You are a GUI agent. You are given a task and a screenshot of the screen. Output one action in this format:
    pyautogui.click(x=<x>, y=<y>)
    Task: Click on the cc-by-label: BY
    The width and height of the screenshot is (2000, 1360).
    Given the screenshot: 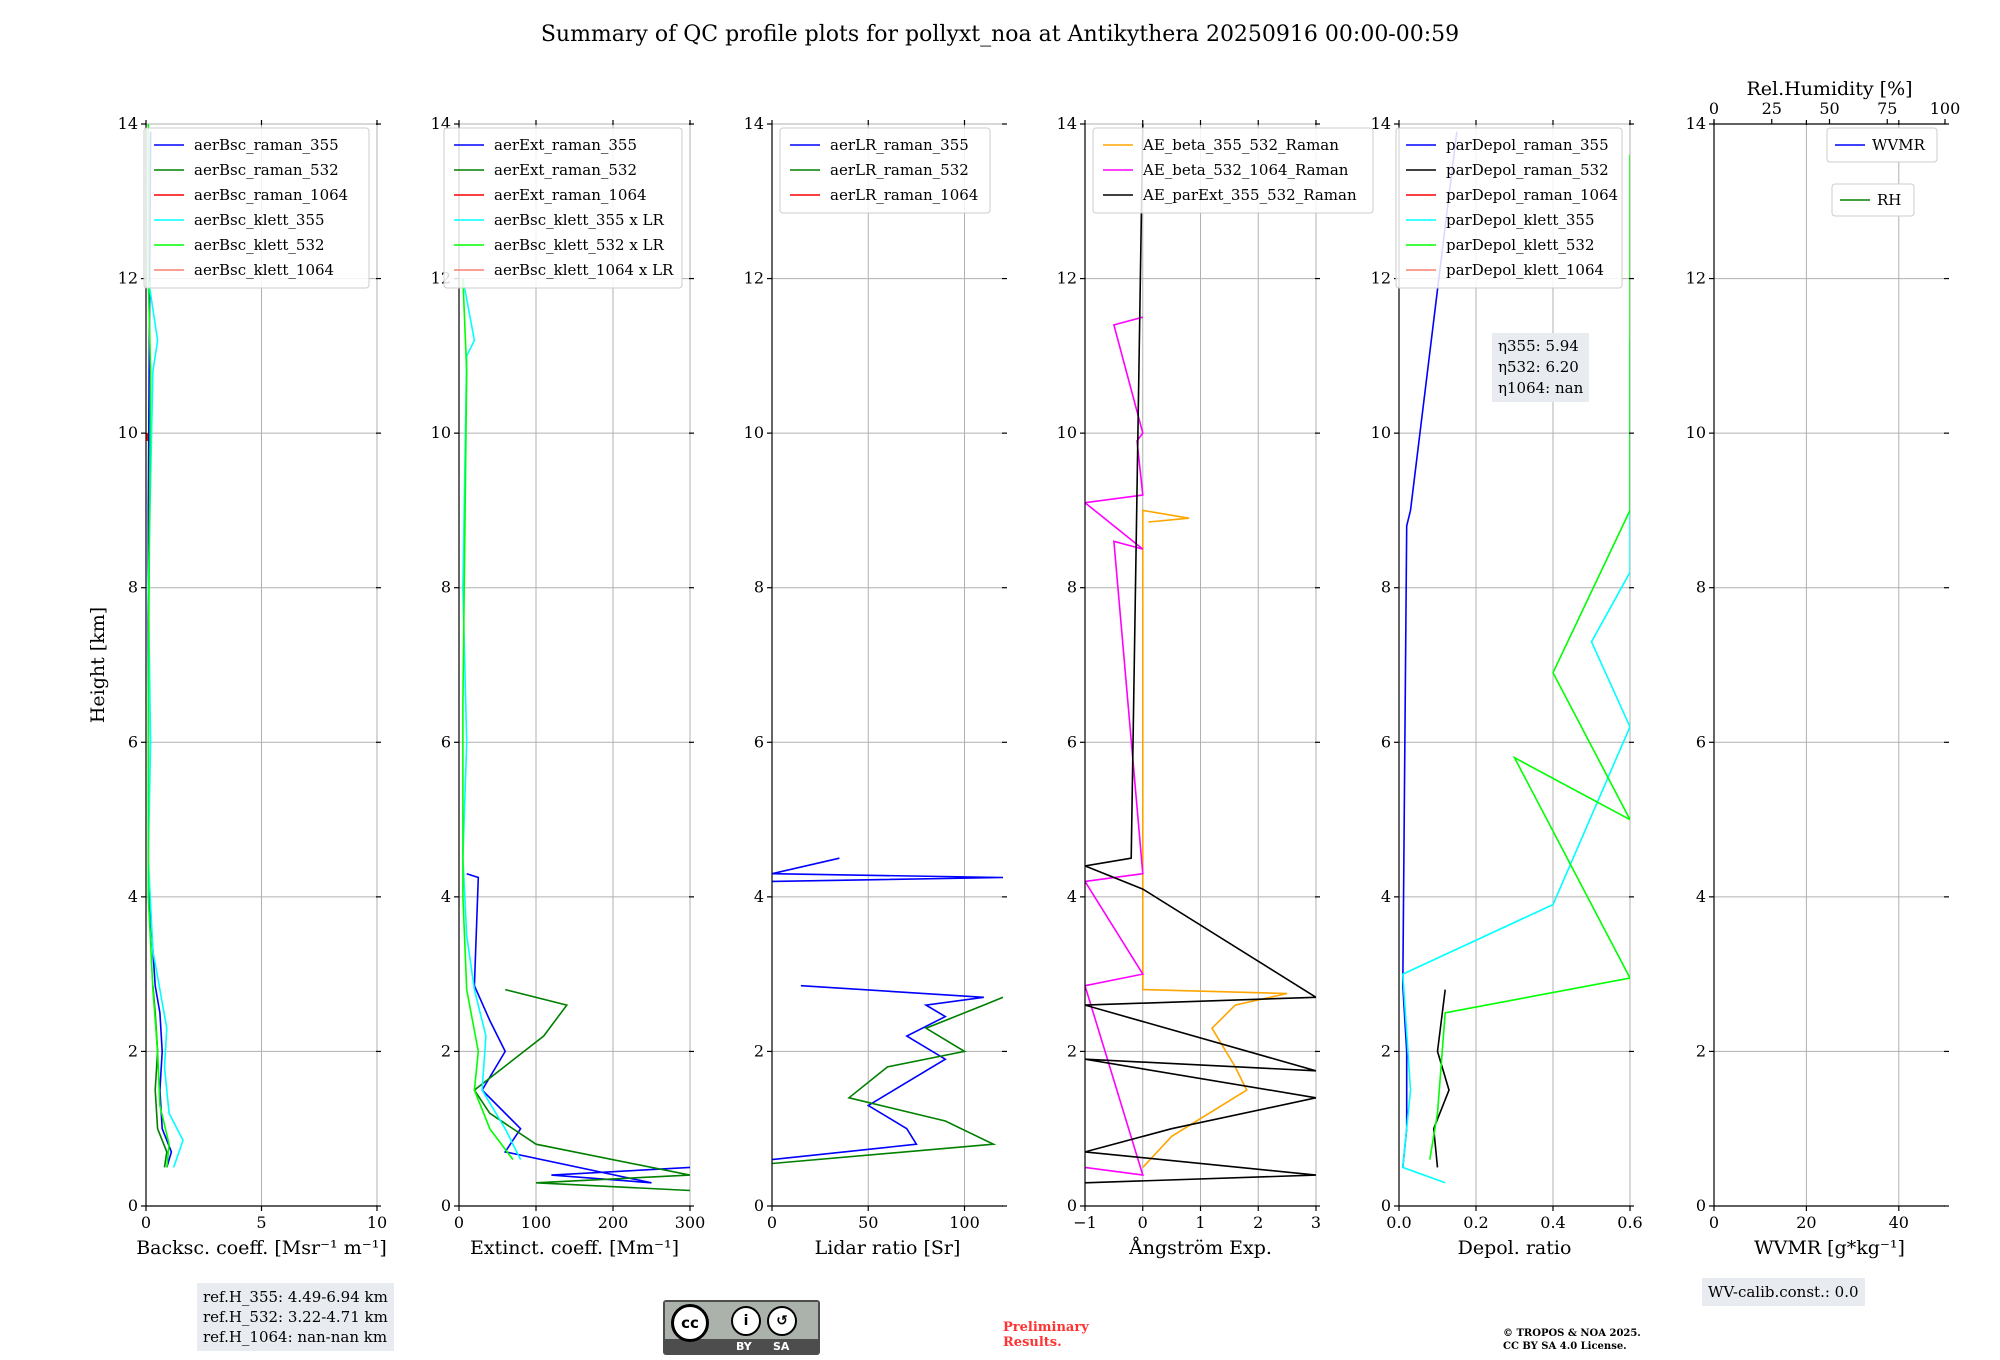 What is the action you would take?
    pyautogui.click(x=744, y=1346)
    